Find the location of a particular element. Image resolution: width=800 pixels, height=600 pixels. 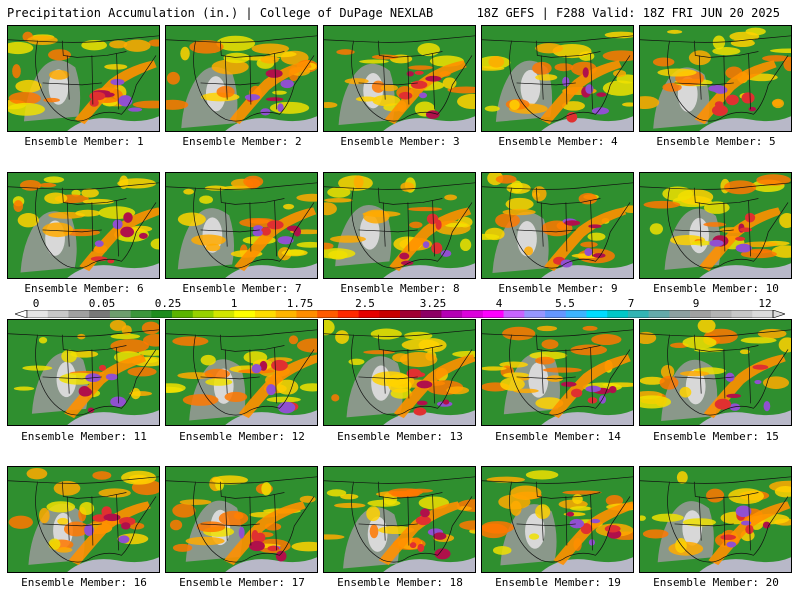

colorbar-strip is located at coordinates (400, 314).